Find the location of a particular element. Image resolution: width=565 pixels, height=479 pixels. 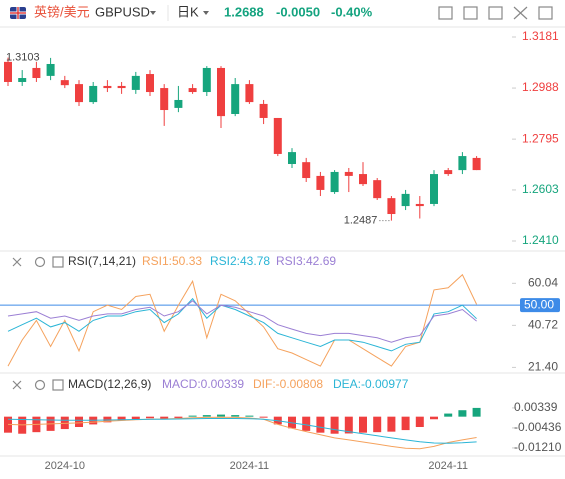

period: 日K is located at coordinates (188, 11).